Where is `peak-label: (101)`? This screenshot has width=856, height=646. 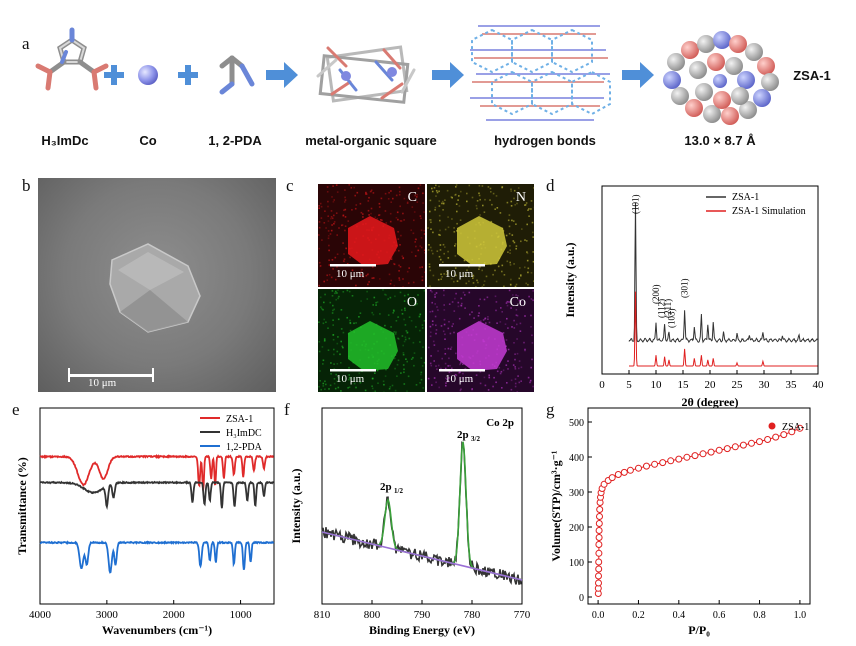 peak-label: (101) is located at coordinates (635, 205).